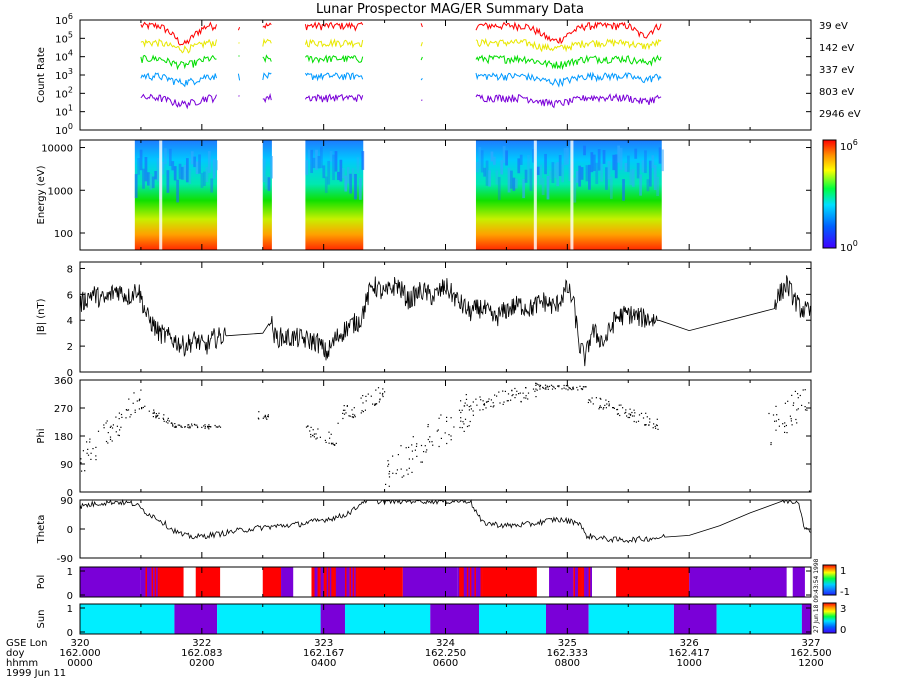 This screenshot has width=900, height=700. Describe the element at coordinates (79, 653) in the screenshot. I see `x-tick-doy: 162.000` at that location.